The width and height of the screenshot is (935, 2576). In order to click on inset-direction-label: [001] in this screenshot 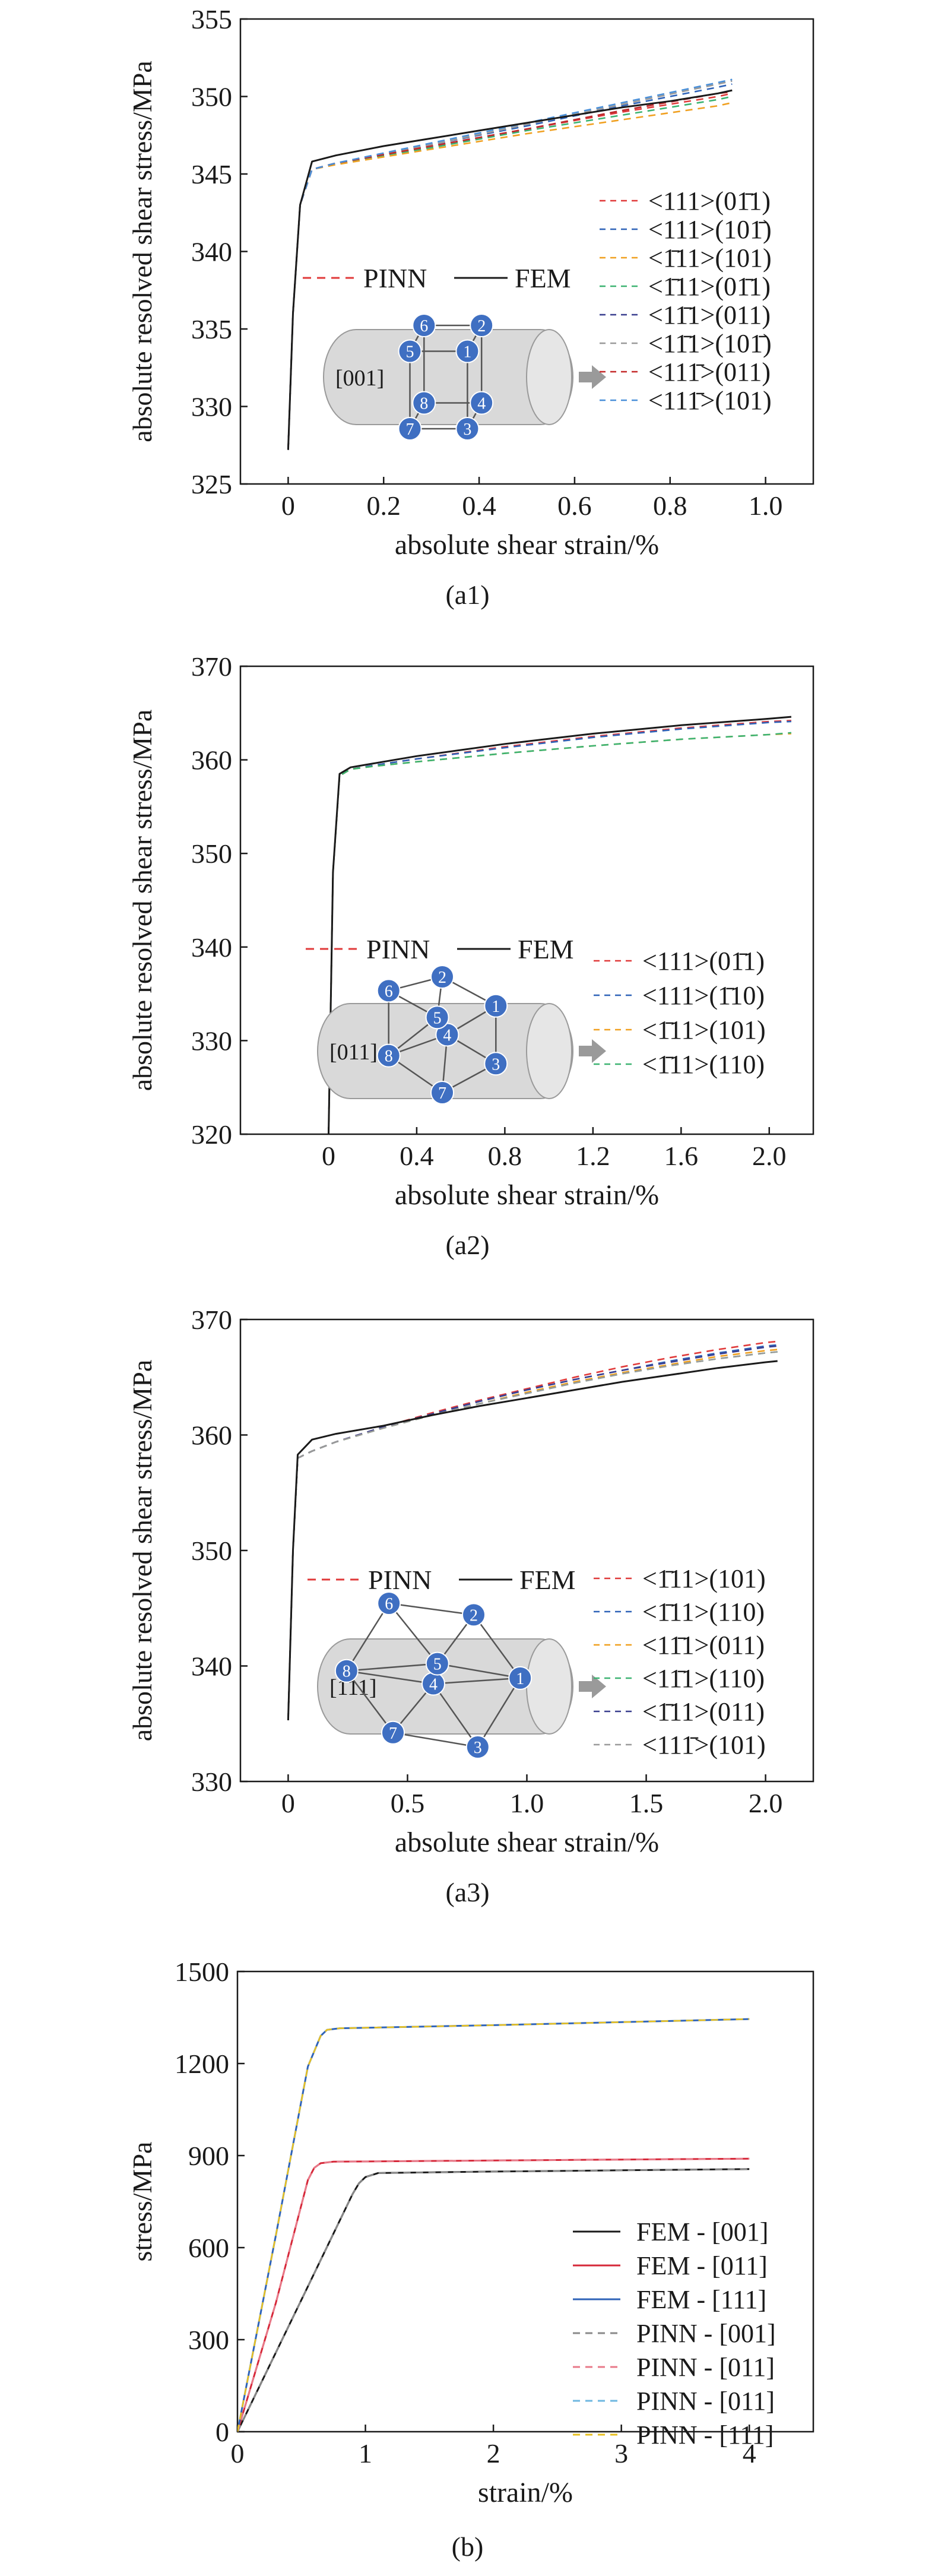, I will do `click(359, 378)`.